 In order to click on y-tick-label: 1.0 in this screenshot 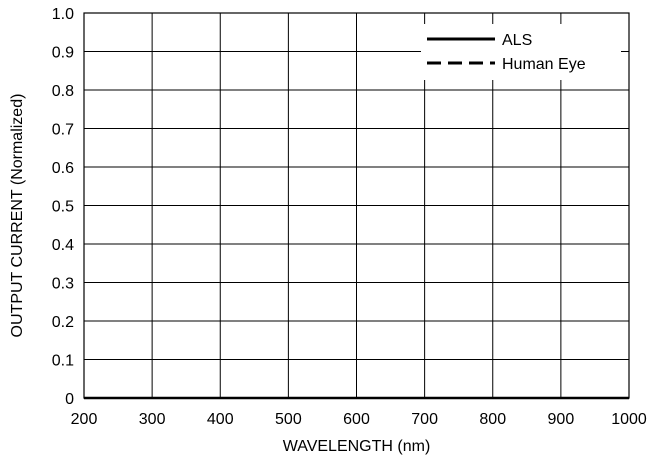, I will do `click(63, 14)`.